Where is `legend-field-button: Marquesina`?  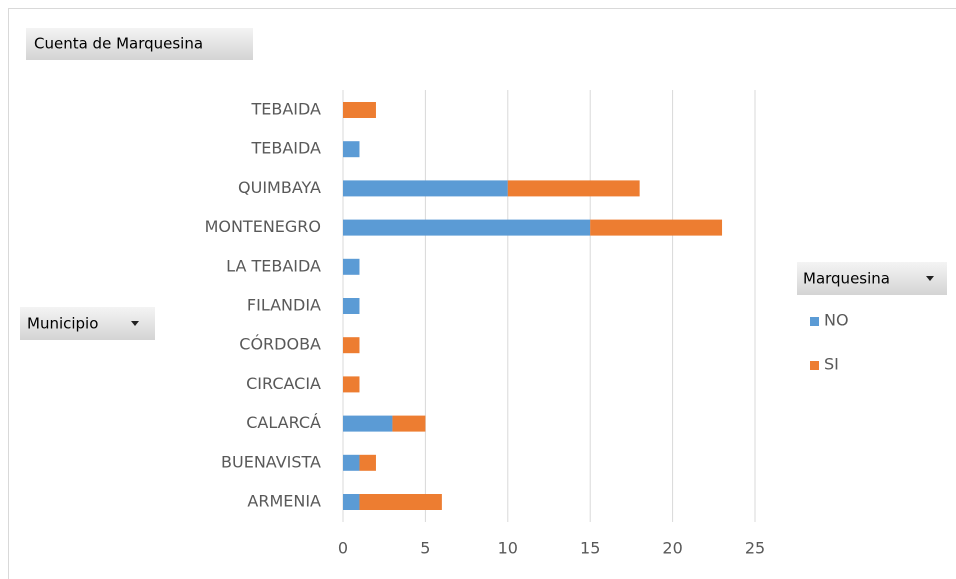 legend-field-button: Marquesina is located at coordinates (872, 278).